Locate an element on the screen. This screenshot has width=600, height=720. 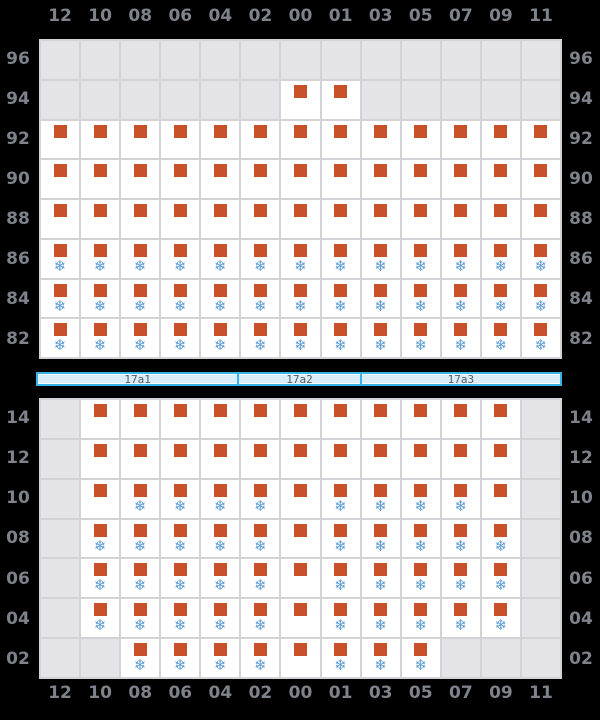
coach-section-17a3: 17a3 is located at coordinates (459, 379).